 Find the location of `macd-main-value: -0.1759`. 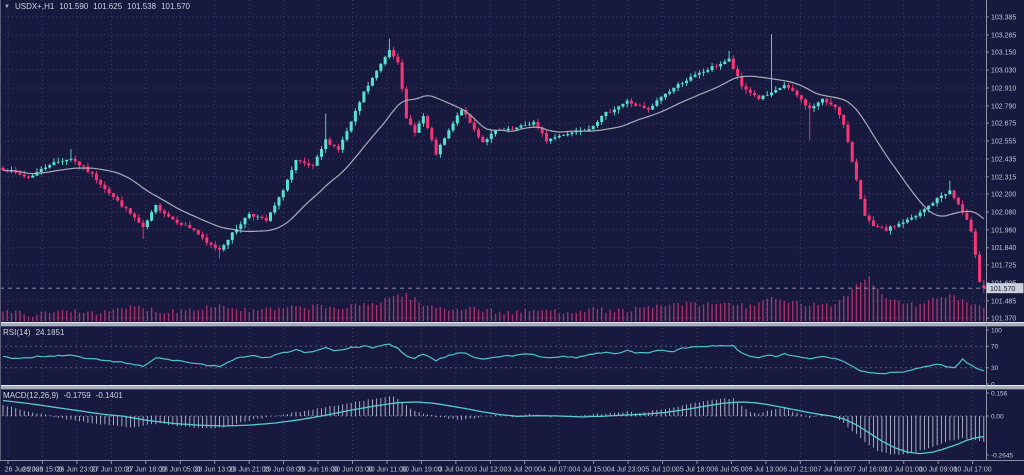

macd-main-value: -0.1759 is located at coordinates (77, 395).